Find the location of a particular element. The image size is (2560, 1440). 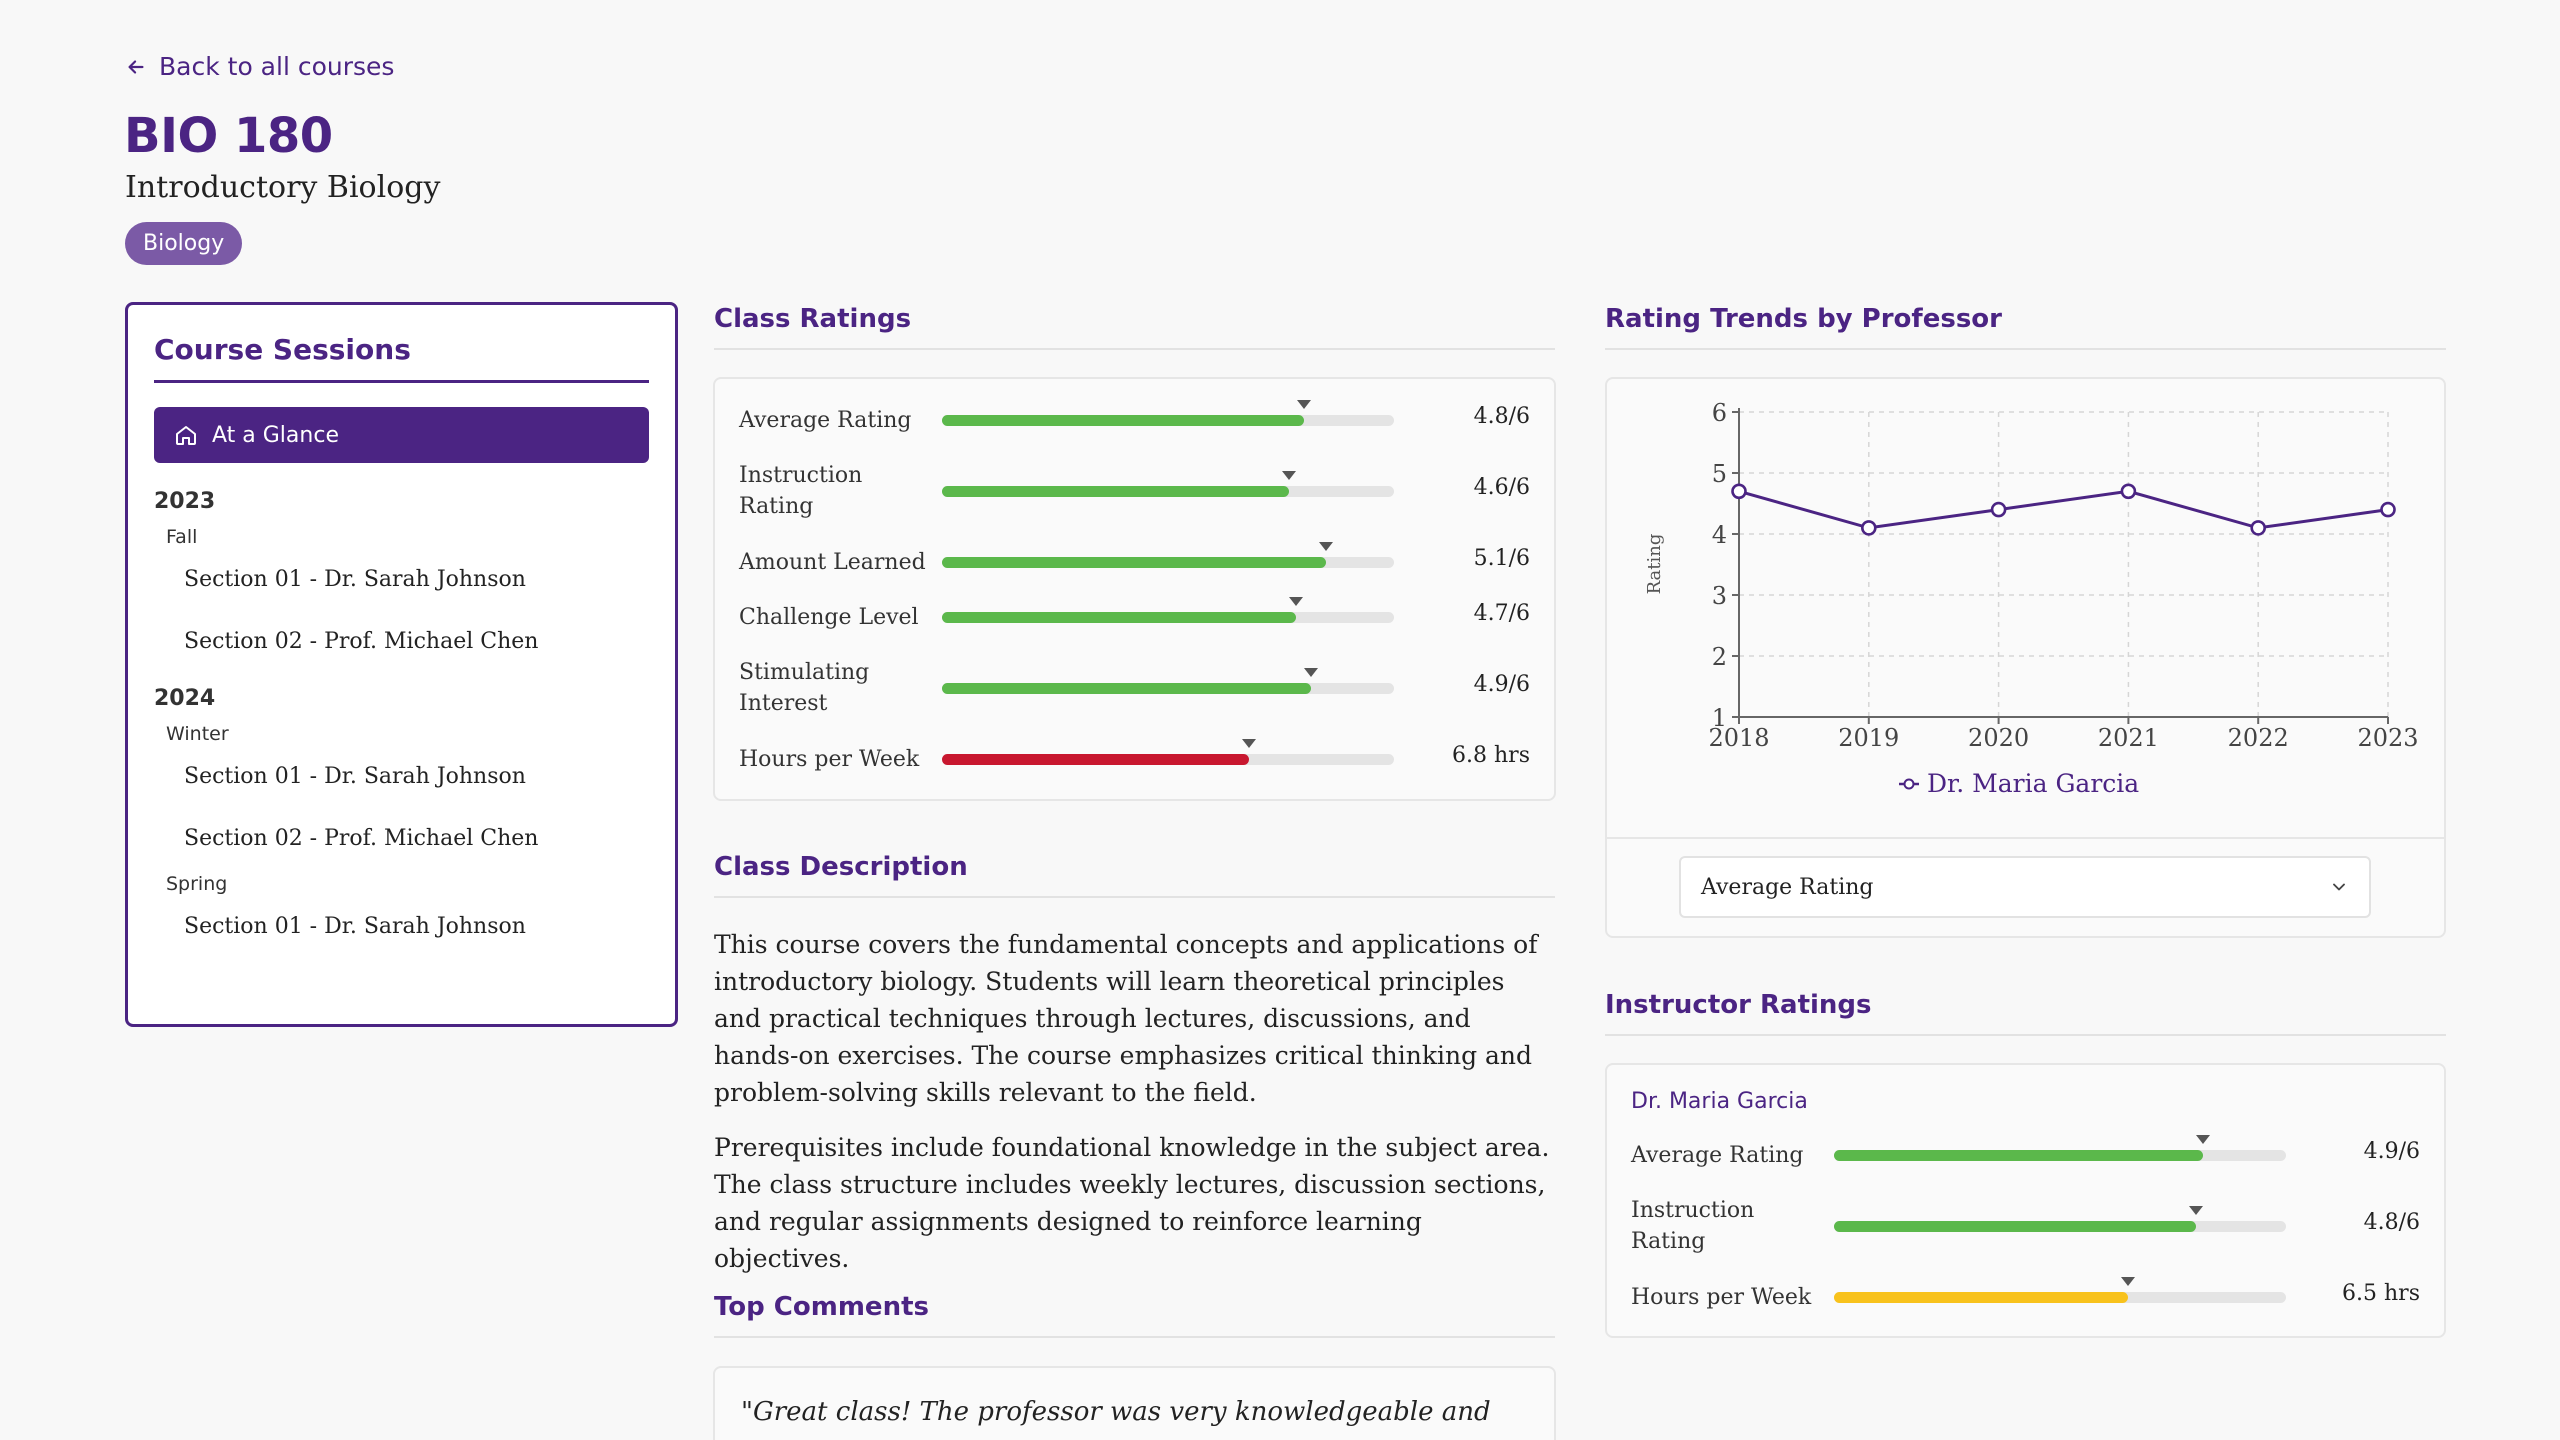

arrow-left-icon is located at coordinates (136, 66).